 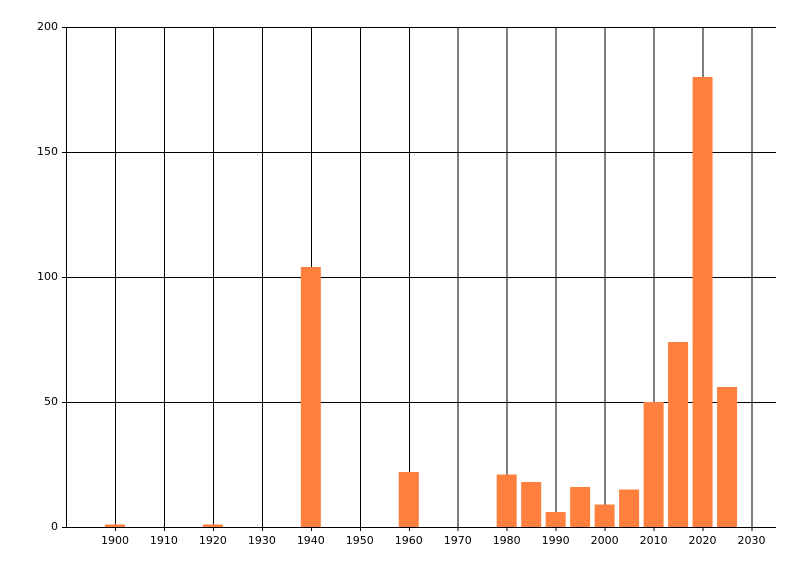 What do you see at coordinates (703, 540) in the screenshot?
I see `x-tick-label: 2020` at bounding box center [703, 540].